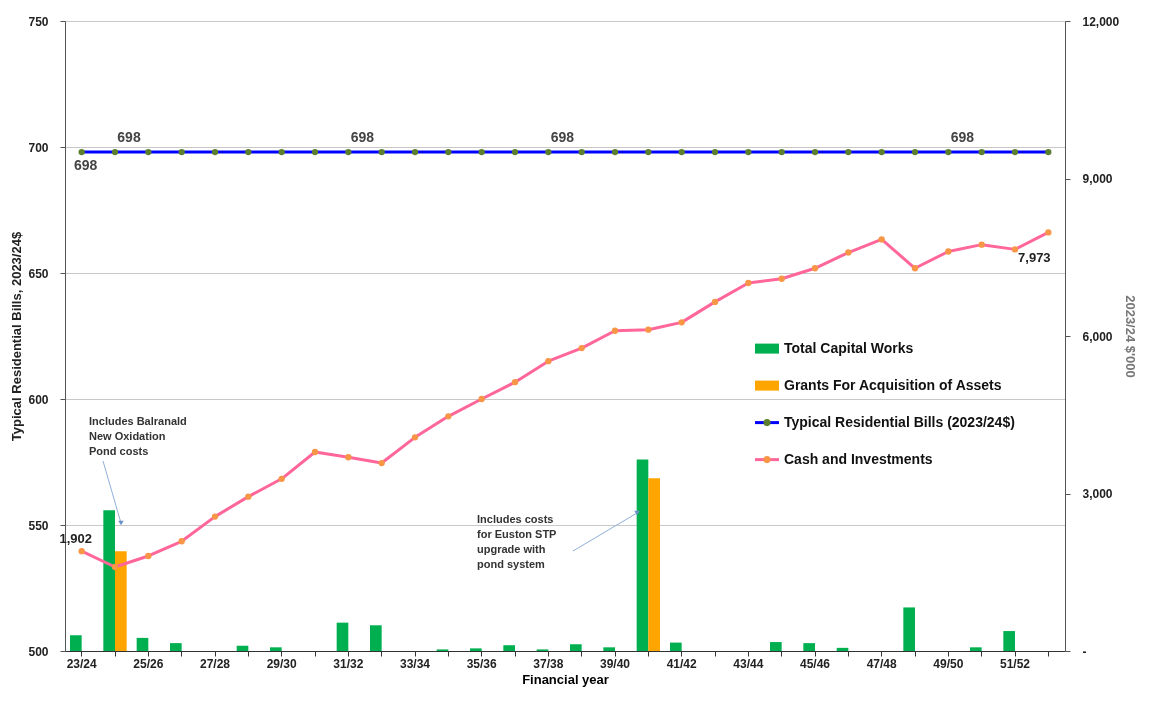  Describe the element at coordinates (138, 436) in the screenshot. I see `annotation: Includes Balranald New Oxidation Pond costs` at that location.